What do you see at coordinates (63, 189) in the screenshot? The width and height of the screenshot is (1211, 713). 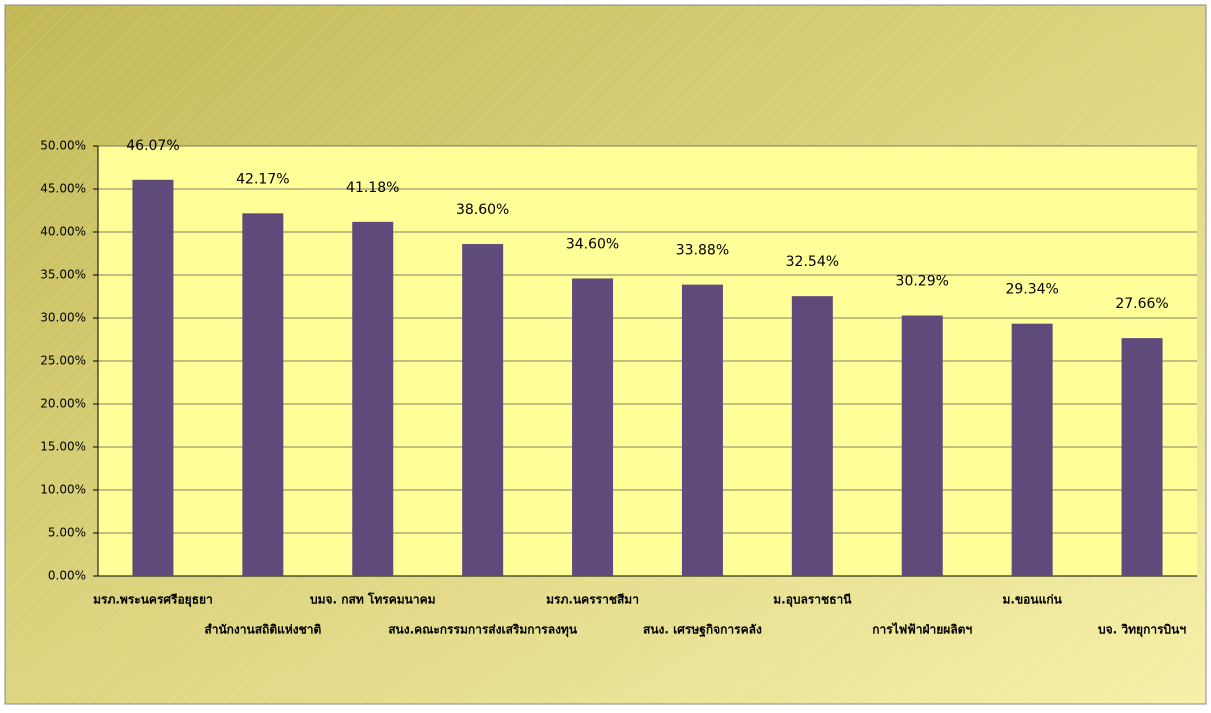 I see `y-tick-label: 45.00%` at bounding box center [63, 189].